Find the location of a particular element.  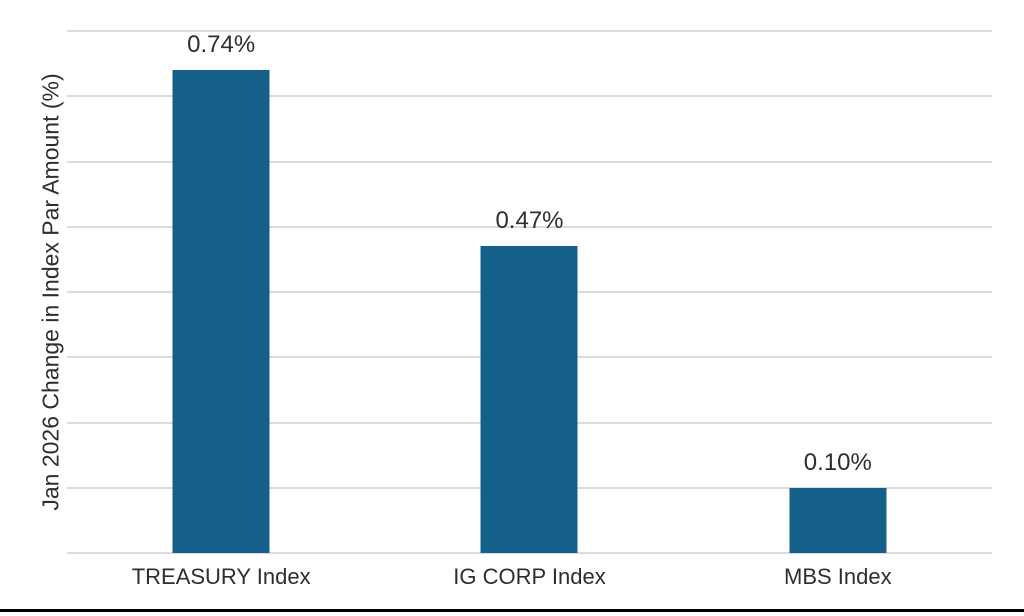

bar-value-label: 0.47% is located at coordinates (529, 221).